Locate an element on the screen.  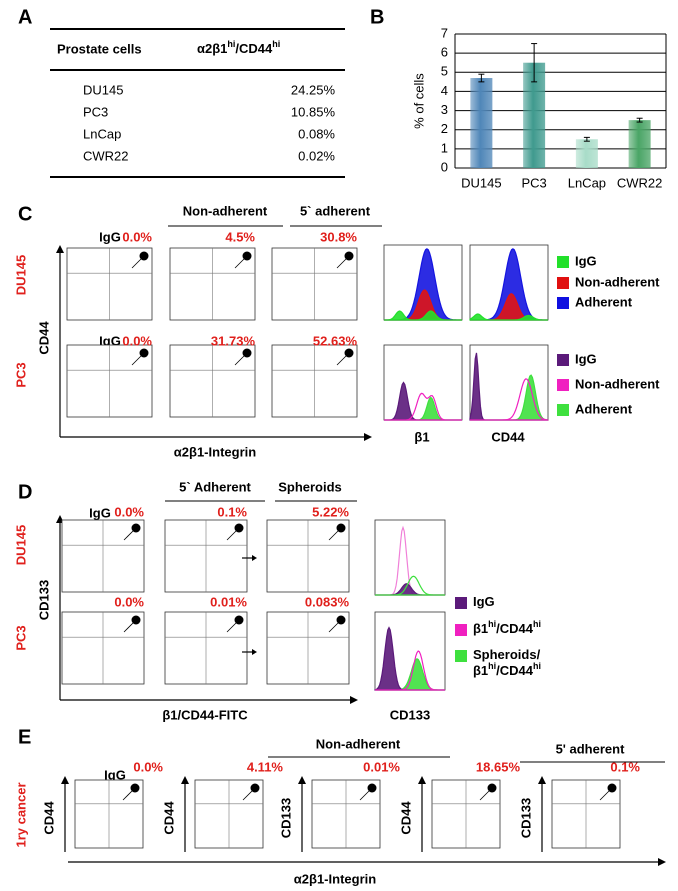
label: C is located at coordinates (25, 214).